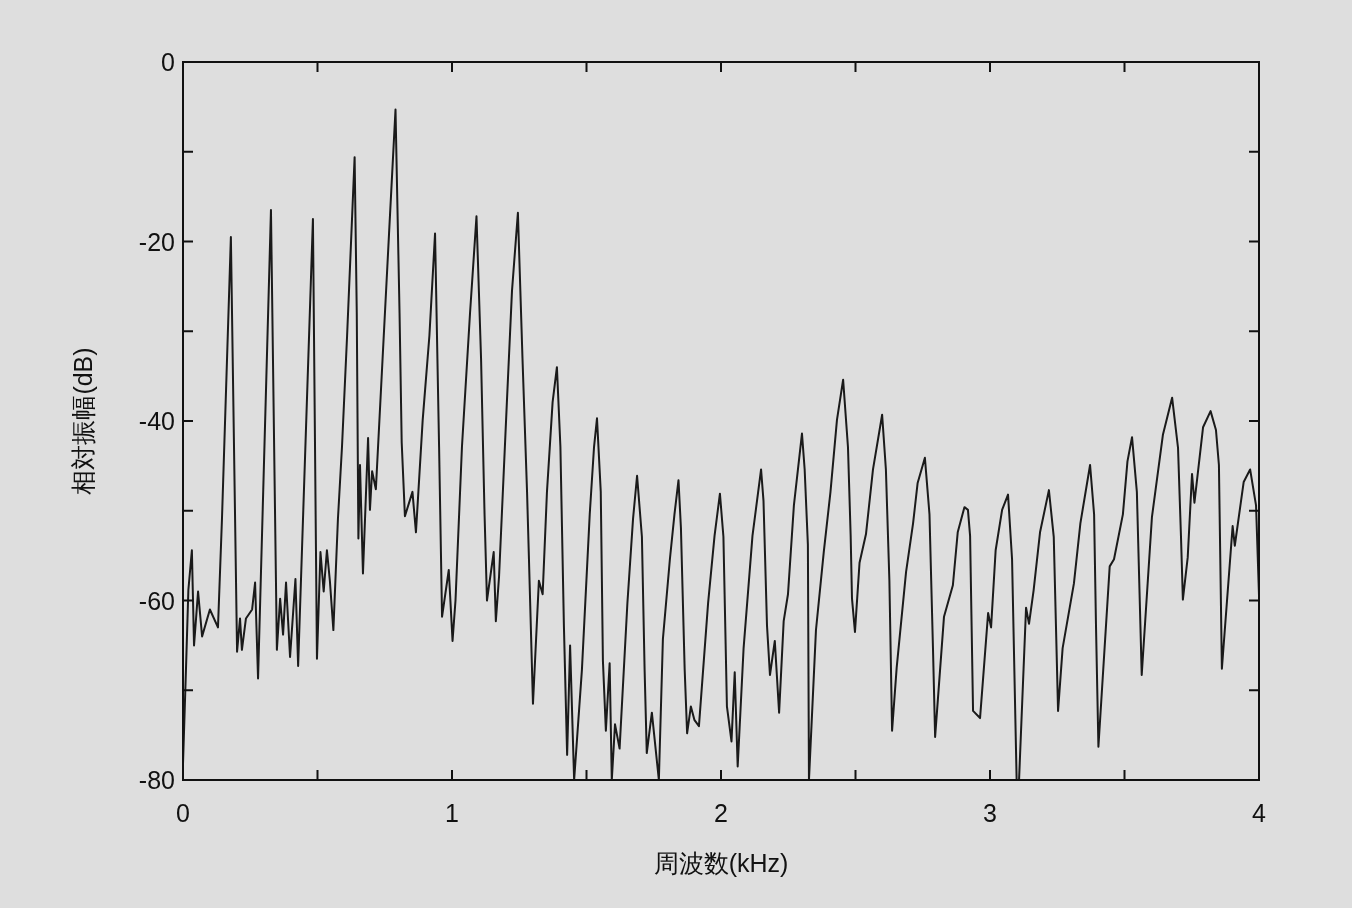 The height and width of the screenshot is (908, 1352). Describe the element at coordinates (721, 863) in the screenshot. I see `x-axis-title: 周波数(kHz)` at that location.